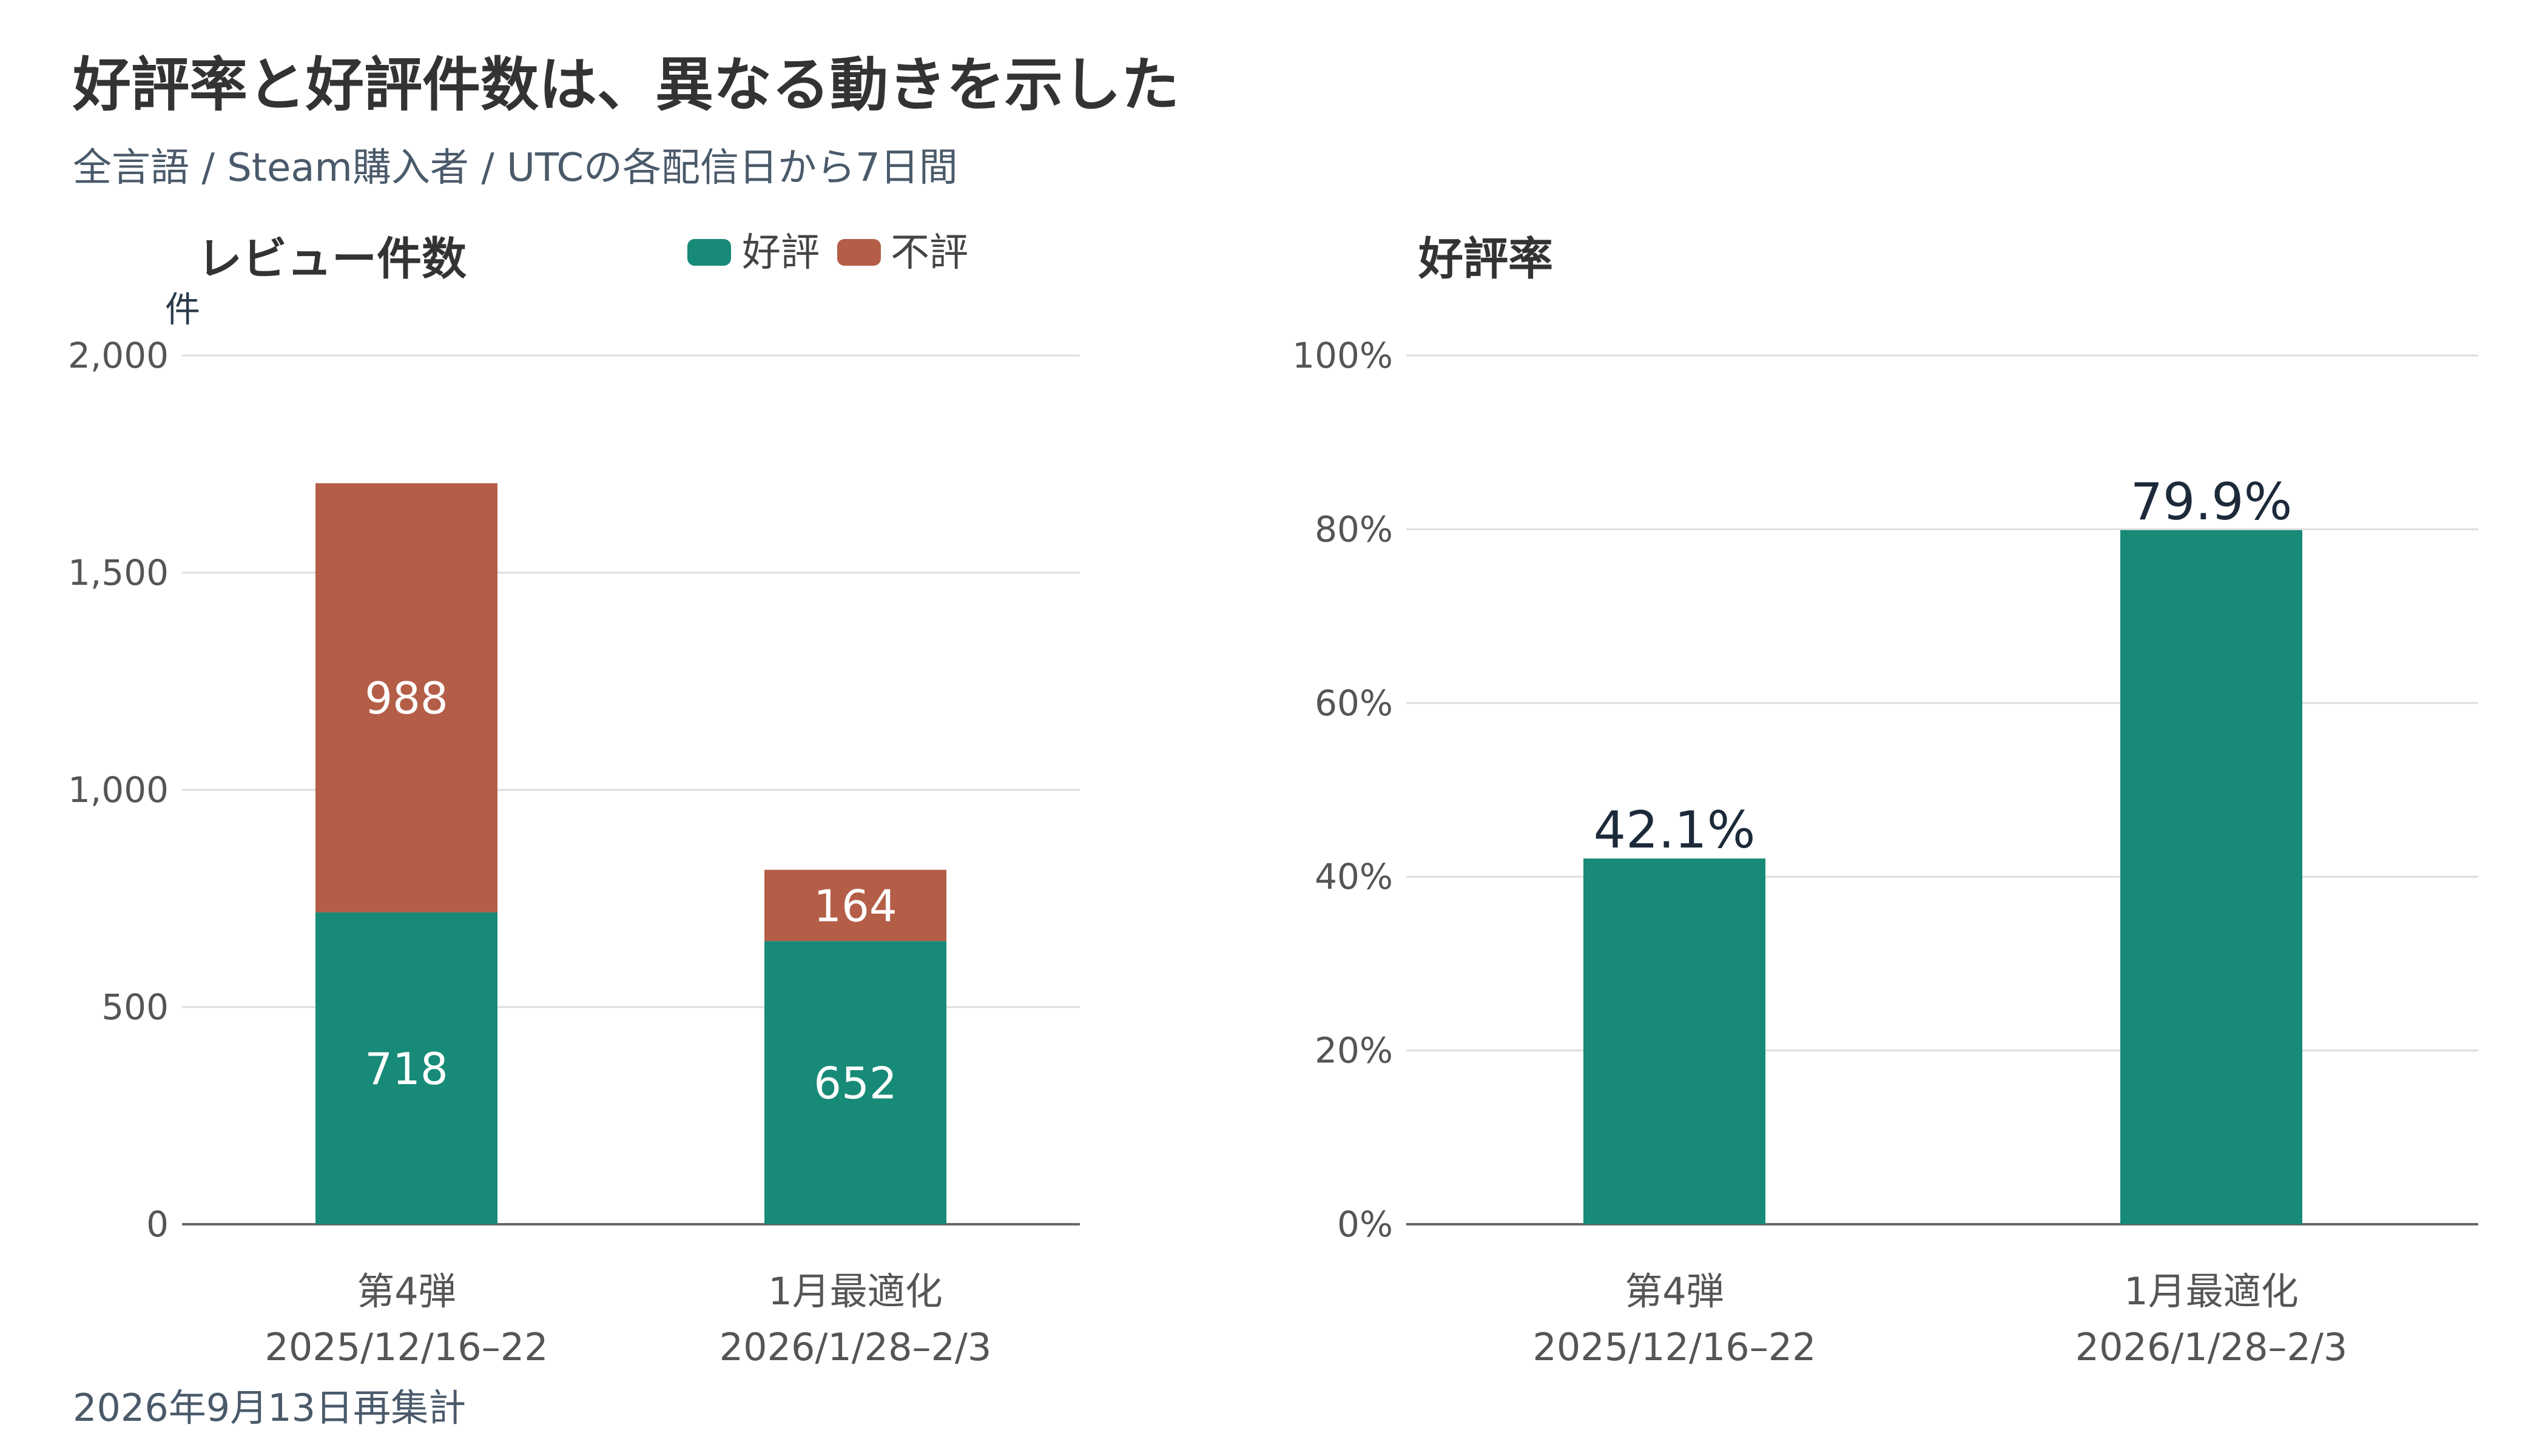 This screenshot has height=1456, width=2548. Describe the element at coordinates (1354, 703) in the screenshot. I see `rate-chart-y-tick-label: 60%` at that location.